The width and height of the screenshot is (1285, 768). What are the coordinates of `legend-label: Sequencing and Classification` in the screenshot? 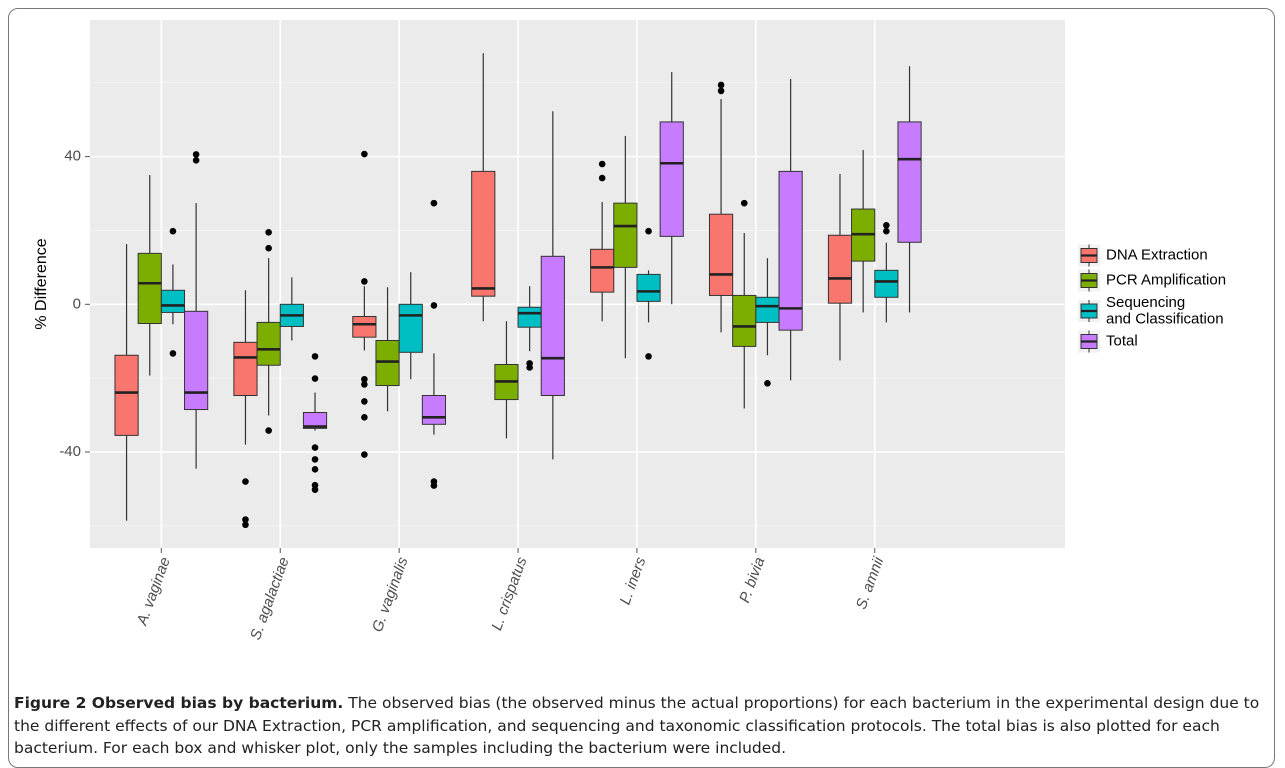 It's located at (1165, 311).